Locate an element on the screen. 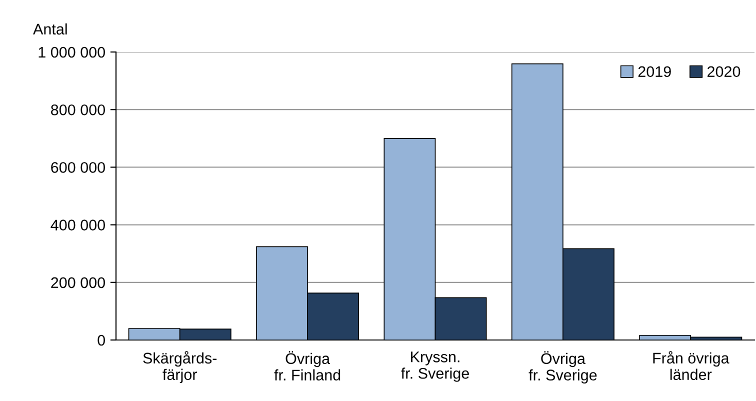 This screenshot has width=756, height=401. x-tick-label: Skärgårds- färjor is located at coordinates (180, 367).